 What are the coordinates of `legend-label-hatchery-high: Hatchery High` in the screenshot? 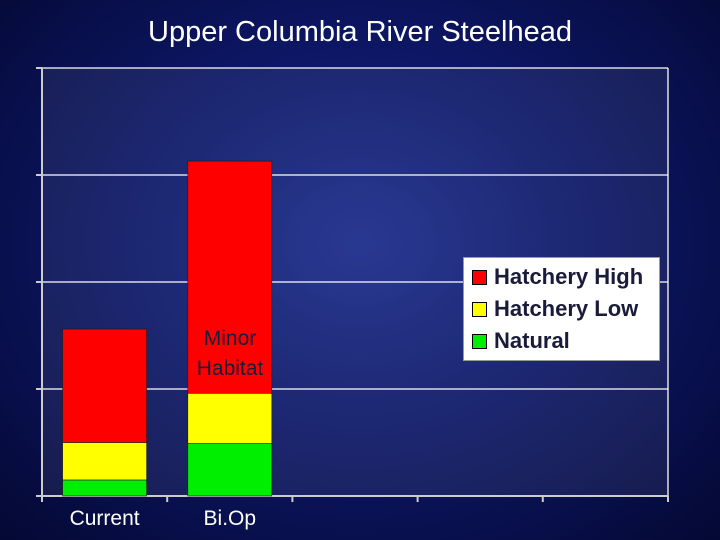 It's located at (569, 276).